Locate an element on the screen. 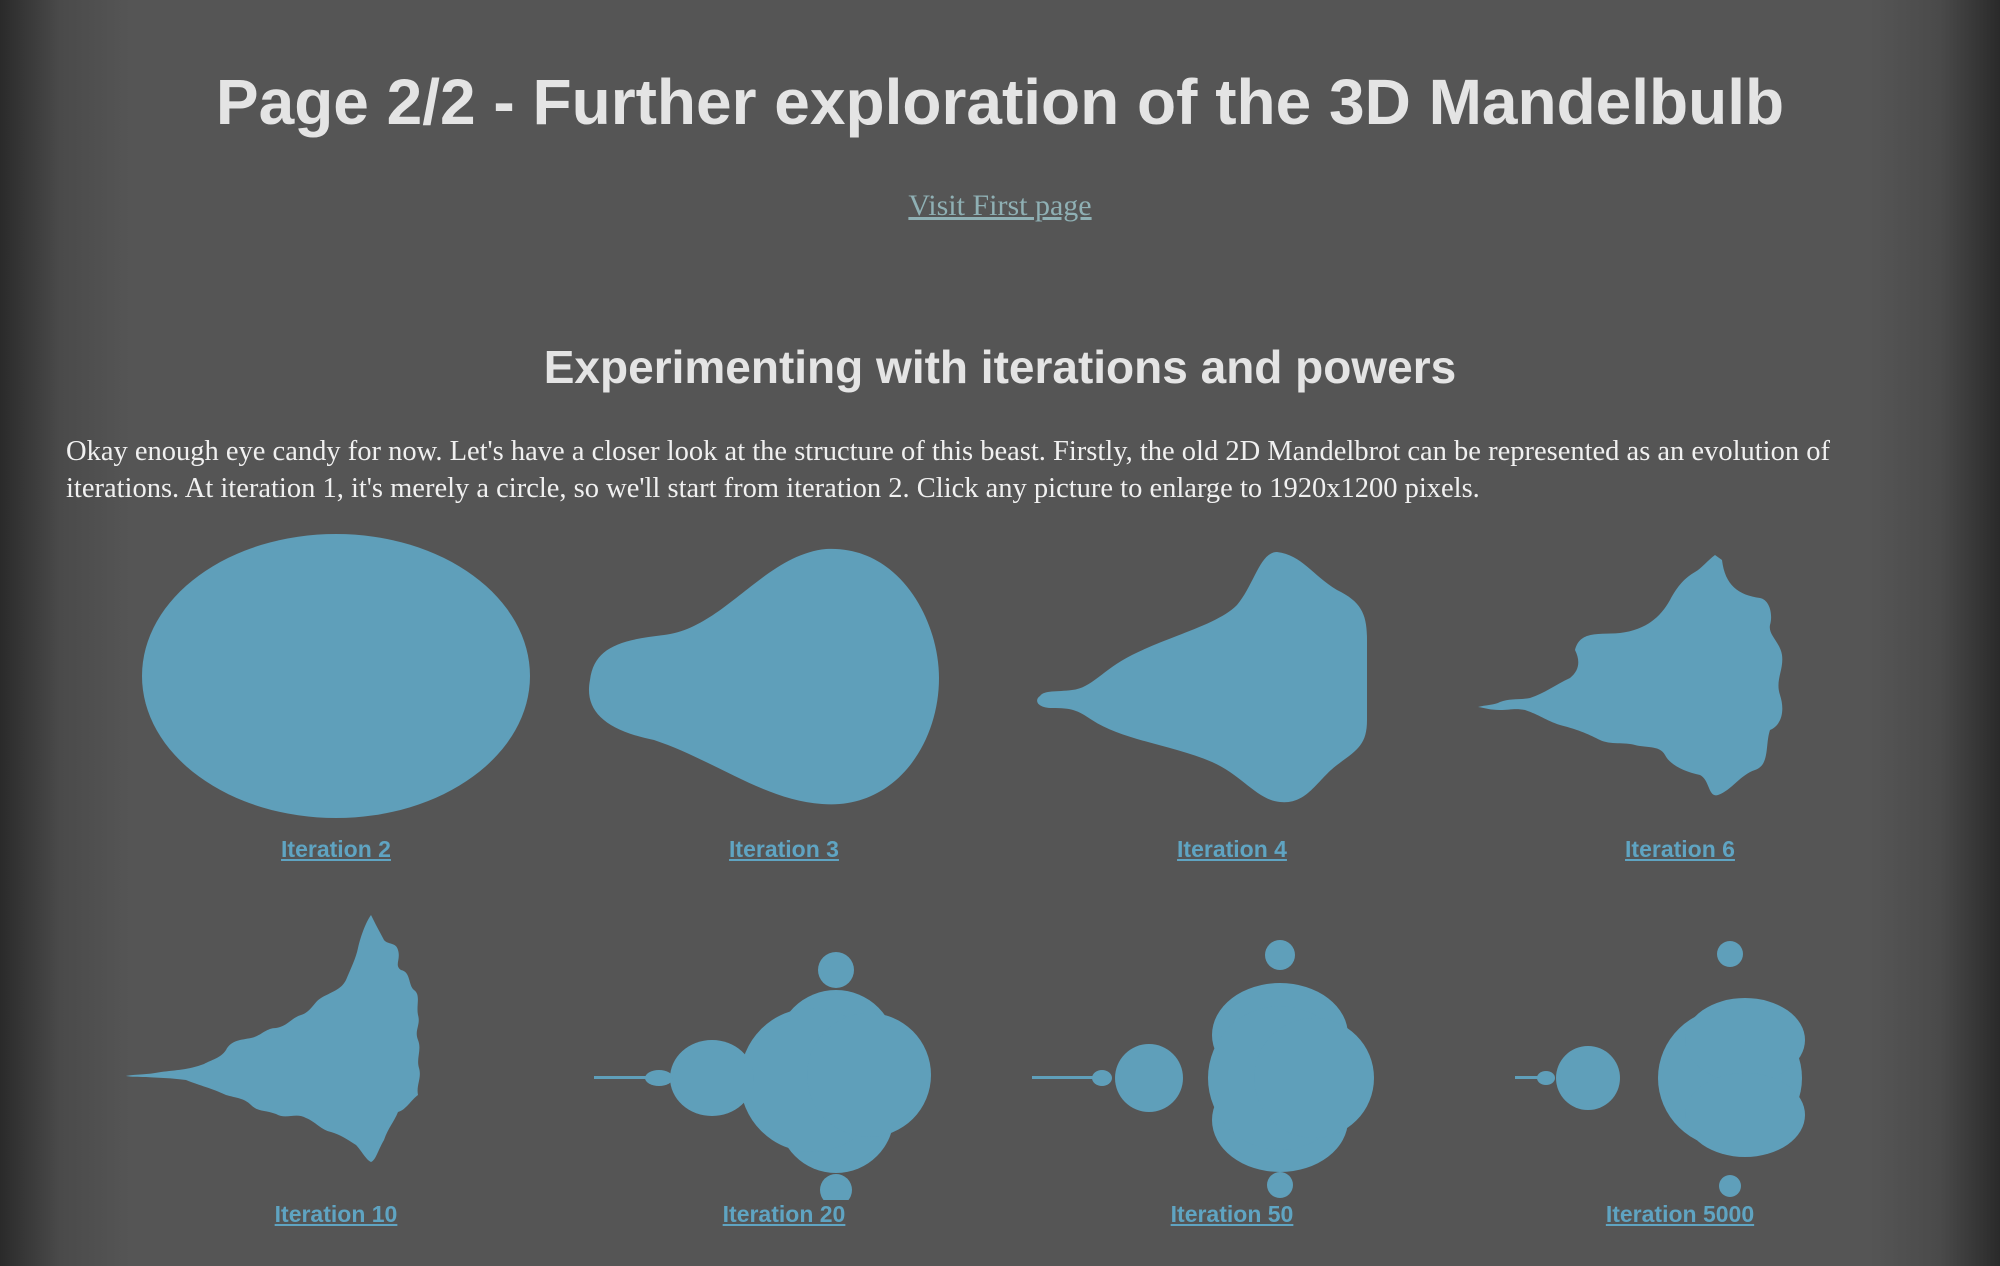 This screenshot has width=2000, height=1266. iteration-10-caption: Iteration 10 is located at coordinates (336, 1214).